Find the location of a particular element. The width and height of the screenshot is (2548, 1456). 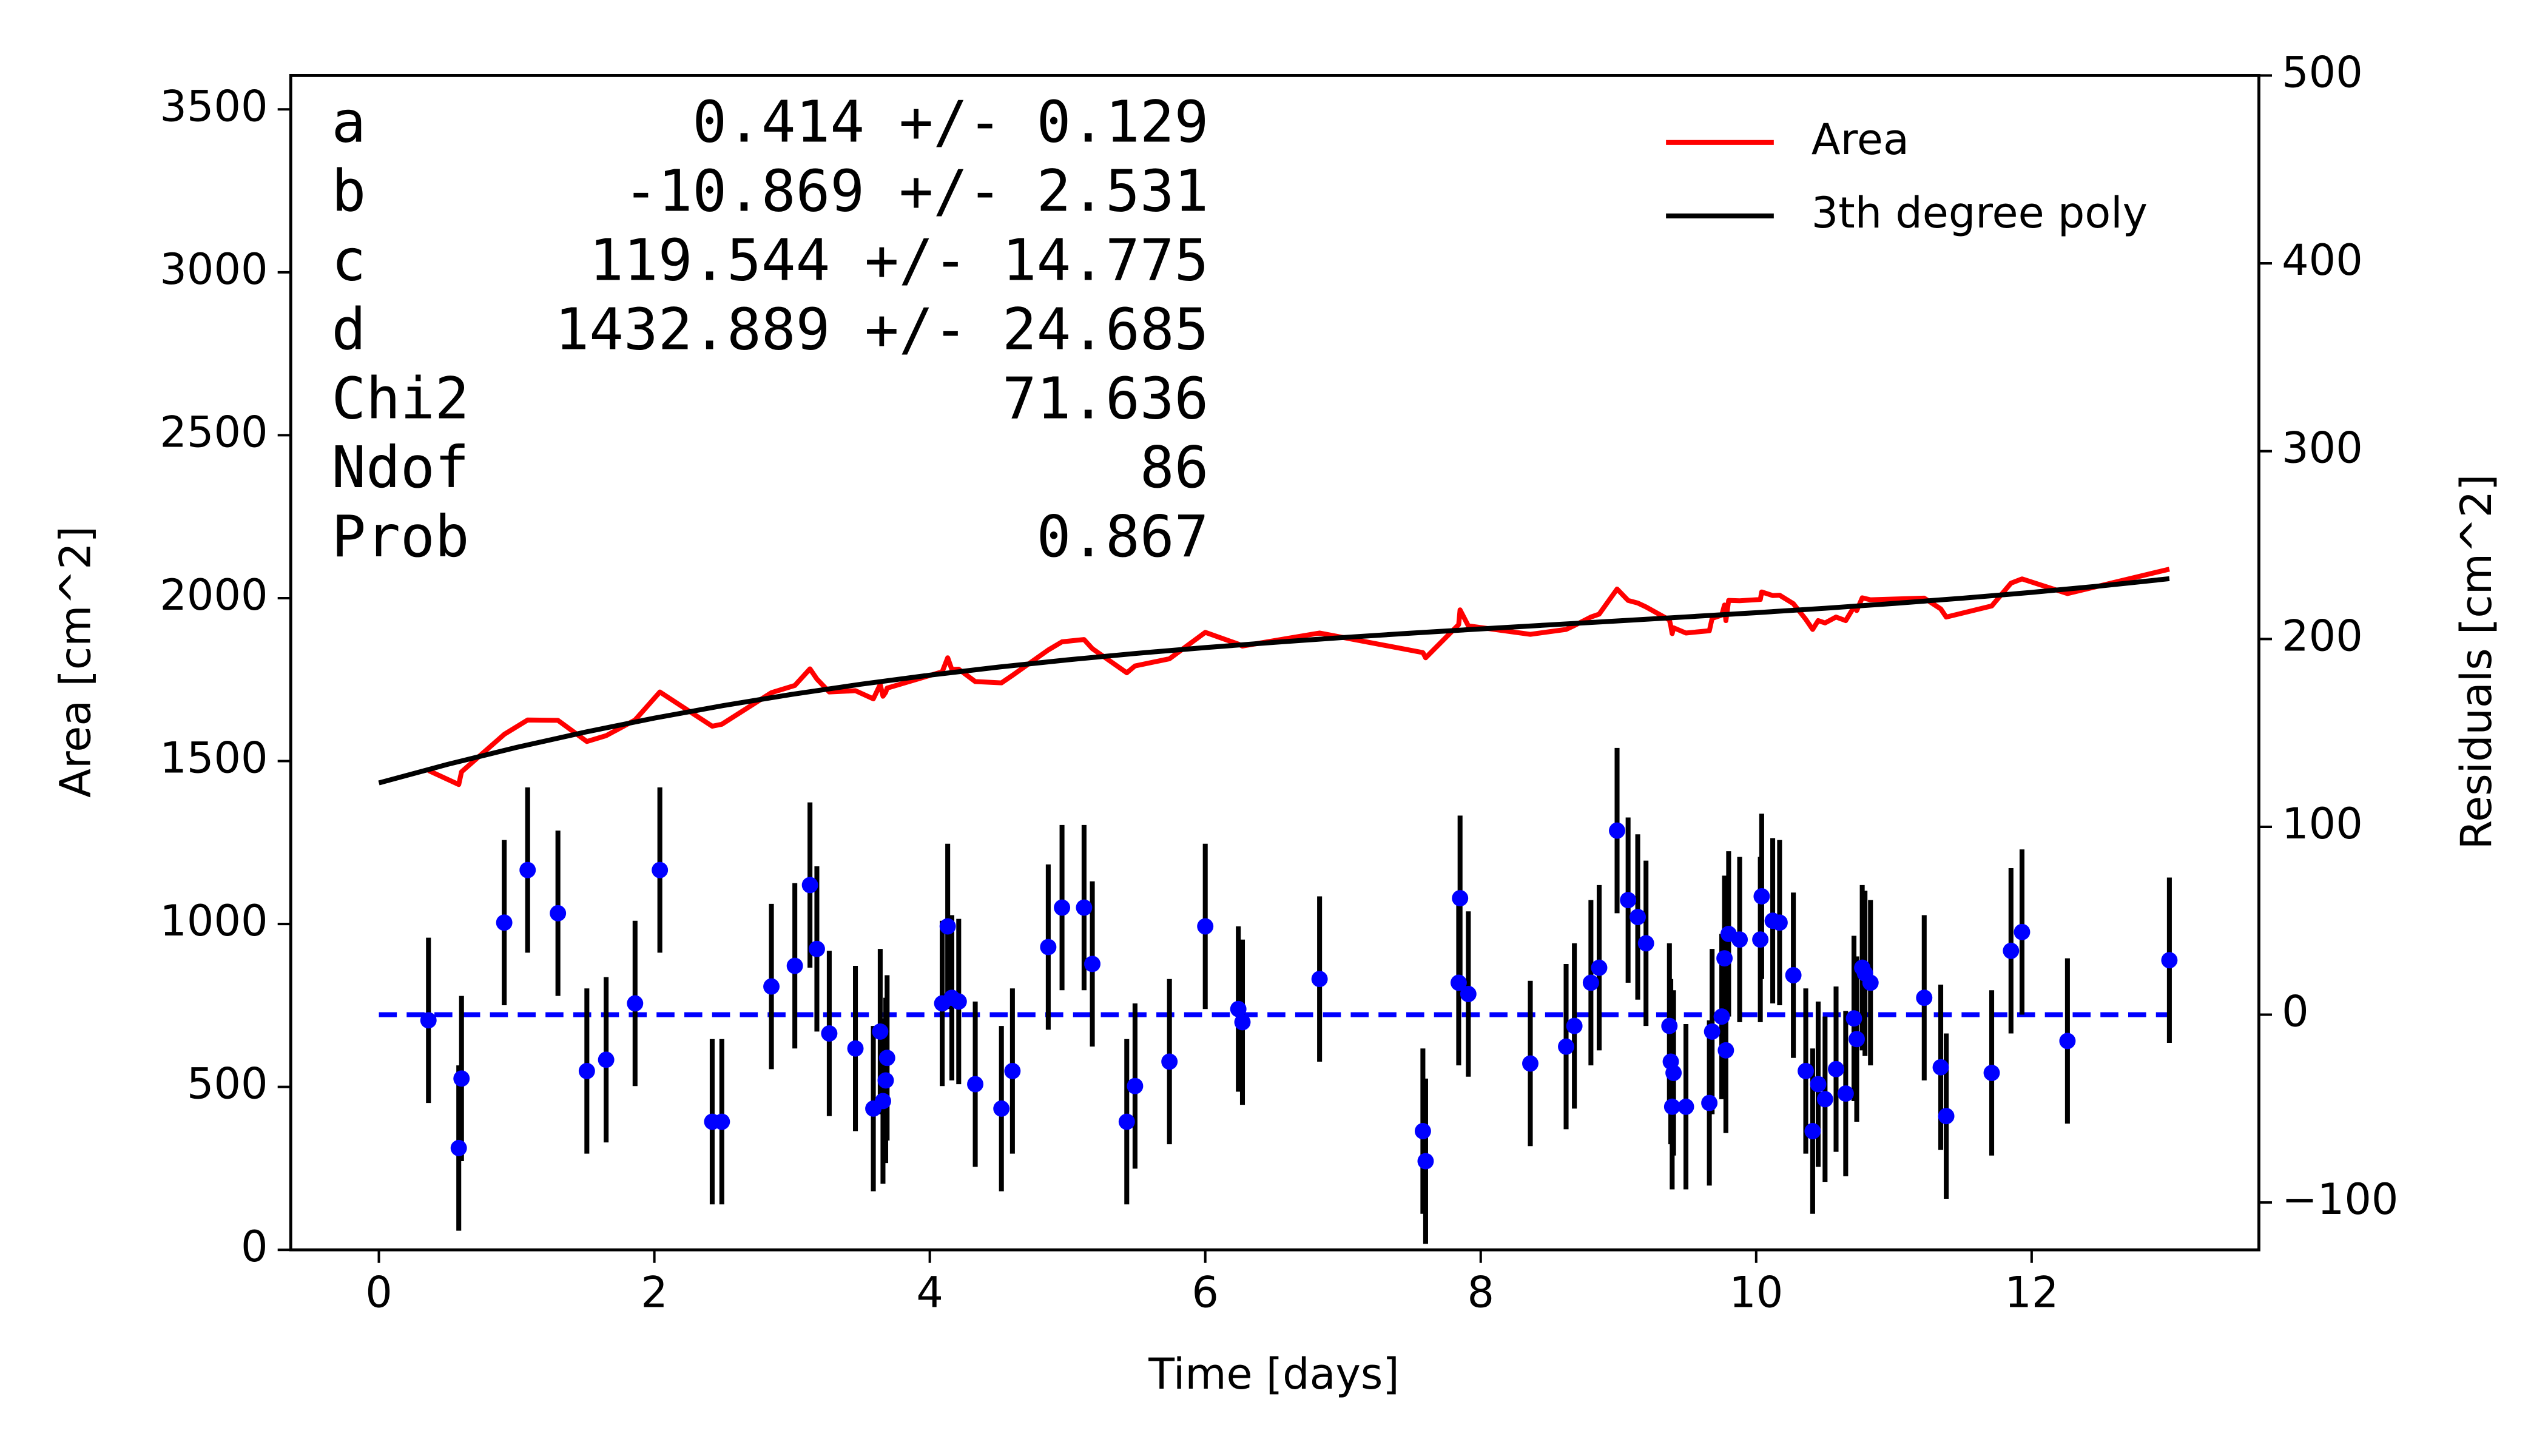

fit-param-name: b is located at coordinates (349, 192).